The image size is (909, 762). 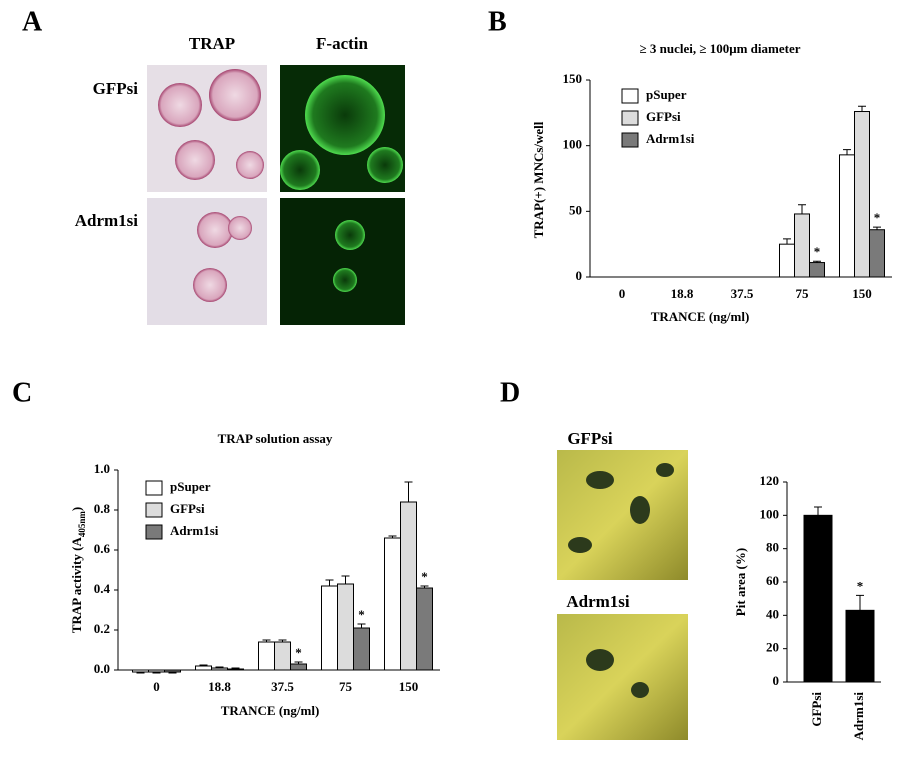 What do you see at coordinates (858, 716) in the screenshot?
I see `x-tick-label: Adrm1si` at bounding box center [858, 716].